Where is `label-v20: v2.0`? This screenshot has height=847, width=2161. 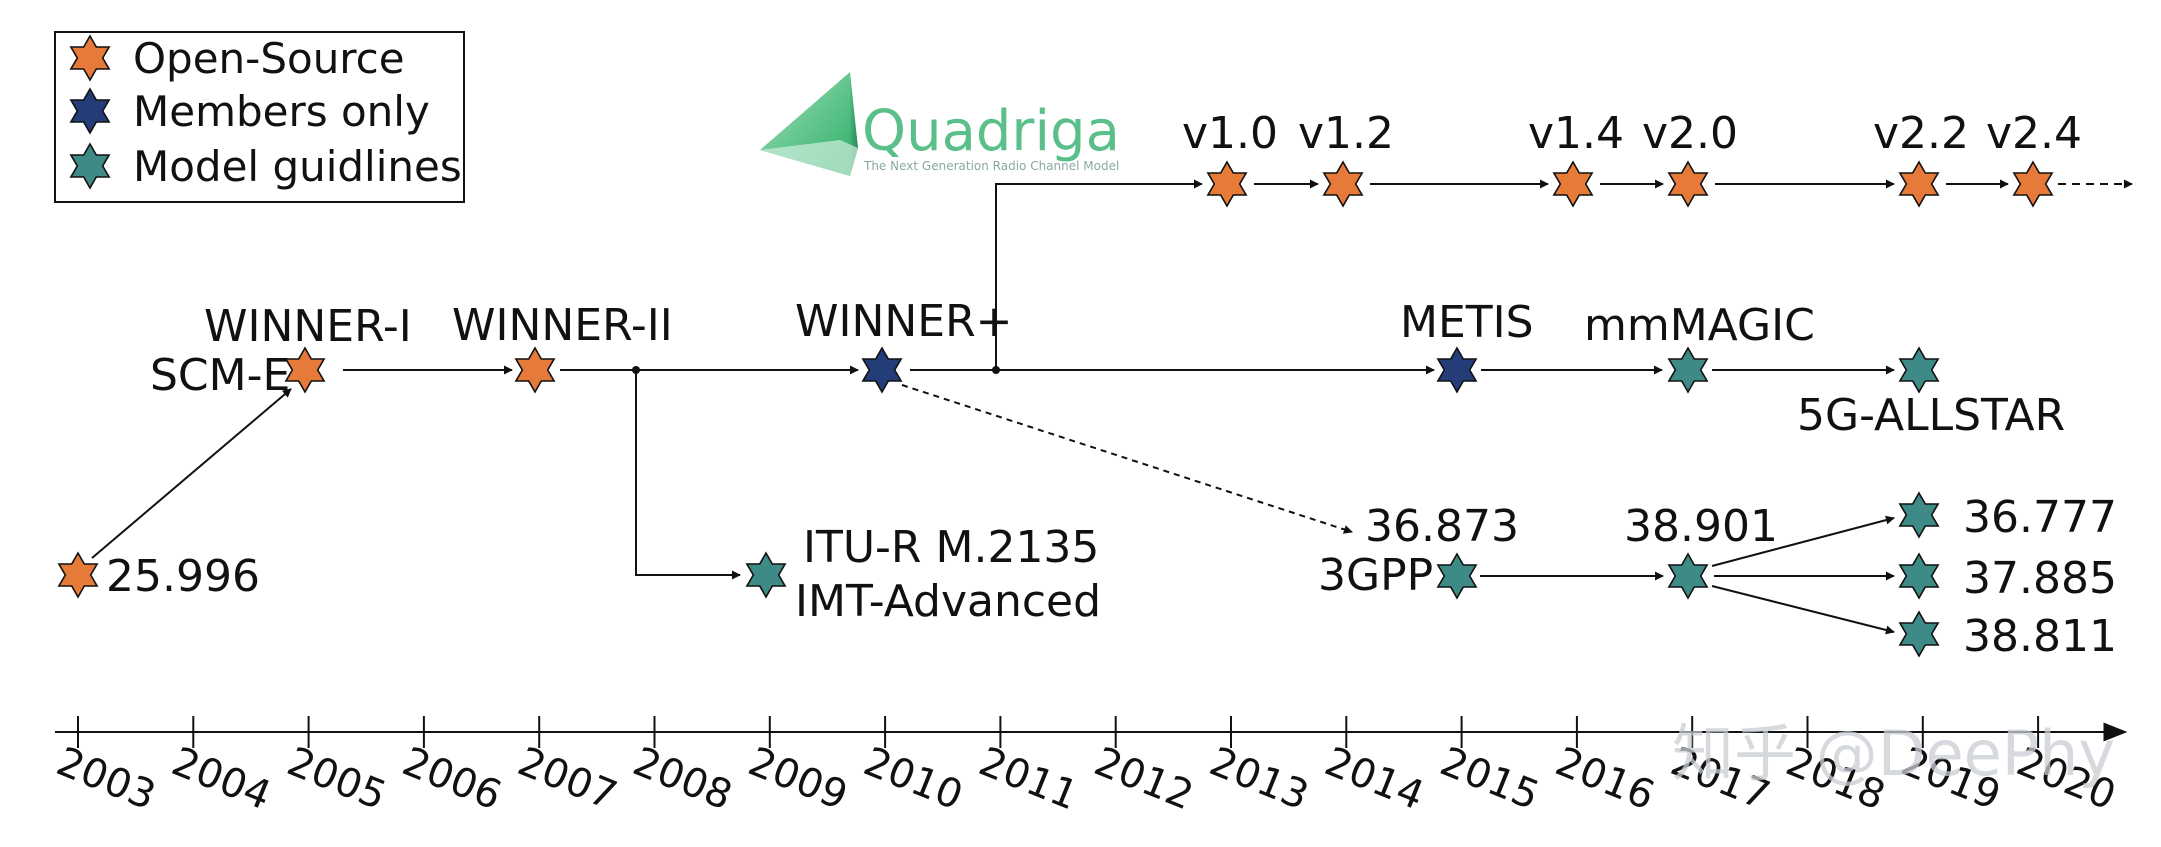
label-v20: v2.0 is located at coordinates (1690, 133).